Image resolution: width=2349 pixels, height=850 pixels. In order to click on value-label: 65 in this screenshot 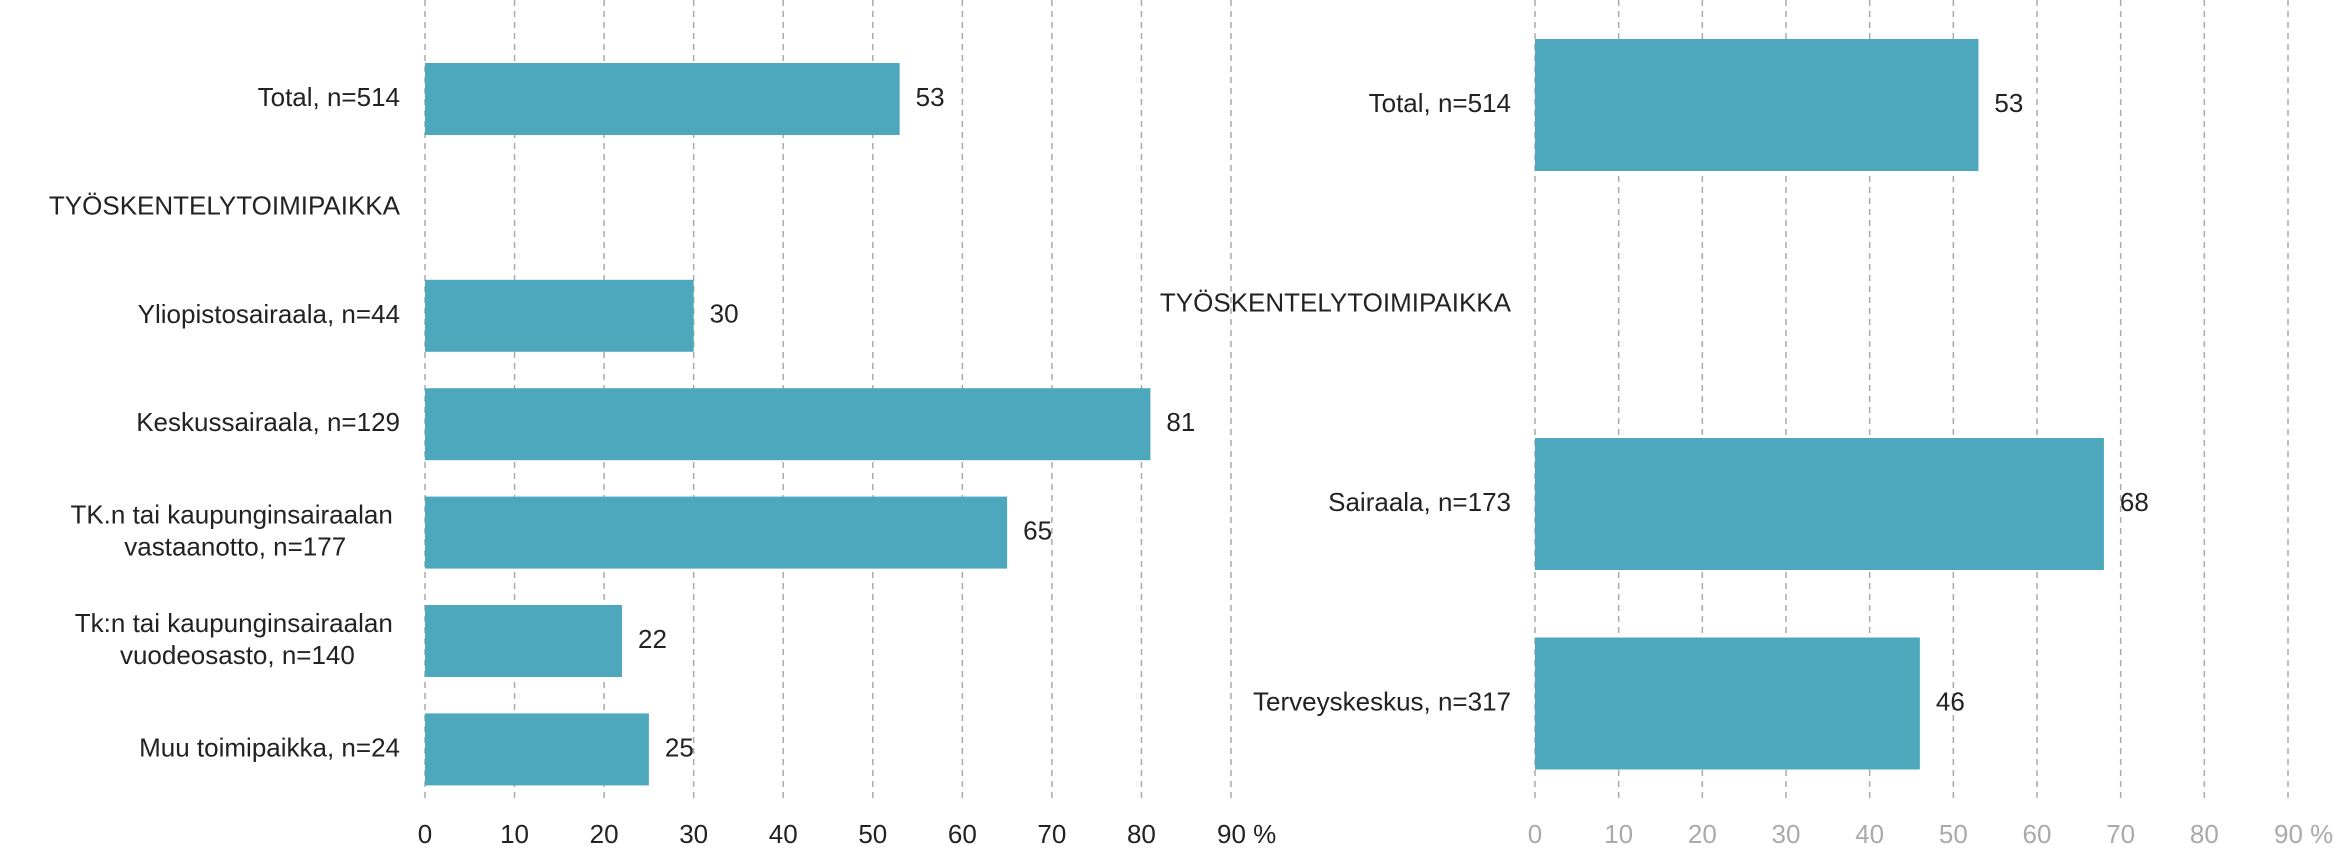, I will do `click(1037, 530)`.